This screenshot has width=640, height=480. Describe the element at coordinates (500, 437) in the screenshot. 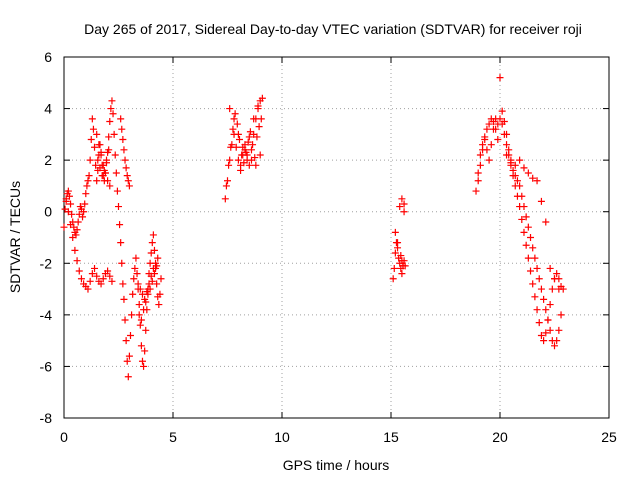

I see `x-tick-label: 20` at that location.